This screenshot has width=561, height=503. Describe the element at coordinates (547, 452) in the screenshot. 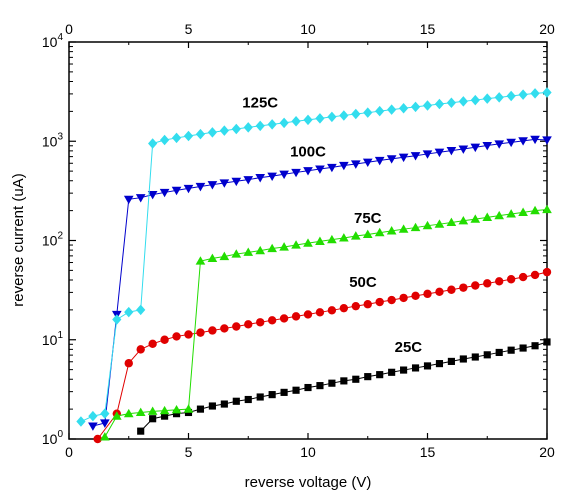

I see `x-tick-label: 20` at that location.